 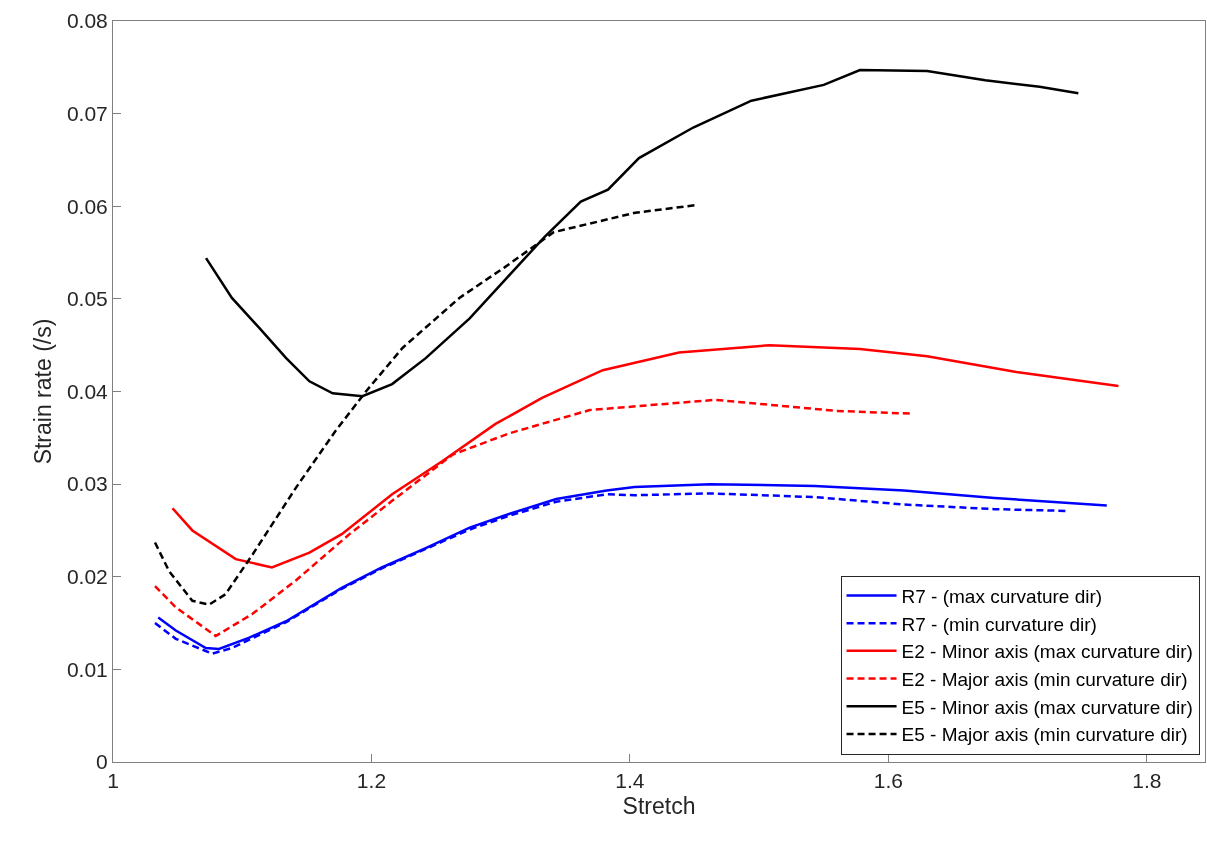 What do you see at coordinates (630, 781) in the screenshot?
I see `x-tick-label: 1.4` at bounding box center [630, 781].